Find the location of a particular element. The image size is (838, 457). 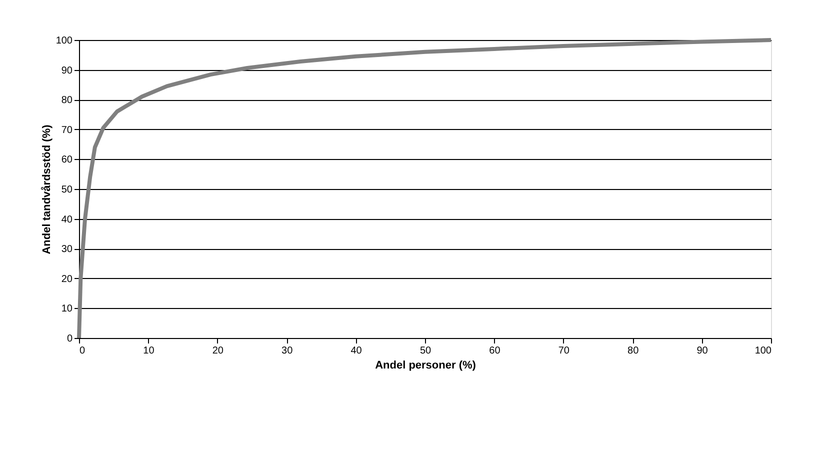

x-axis-title: Andel personer (%) is located at coordinates (425, 366).